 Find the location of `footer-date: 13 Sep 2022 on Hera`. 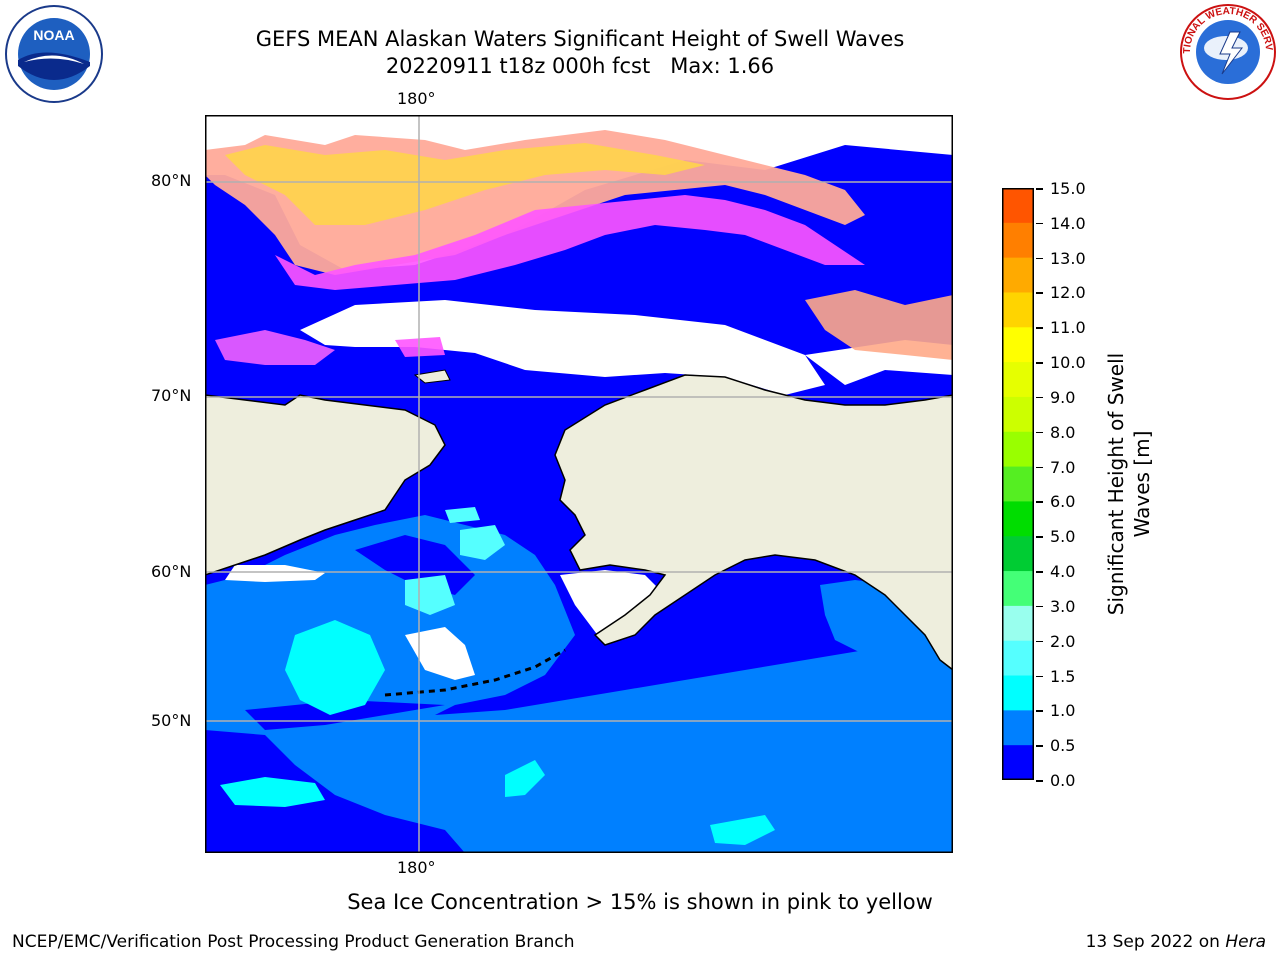

footer-date: 13 Sep 2022 on Hera is located at coordinates (1176, 942).